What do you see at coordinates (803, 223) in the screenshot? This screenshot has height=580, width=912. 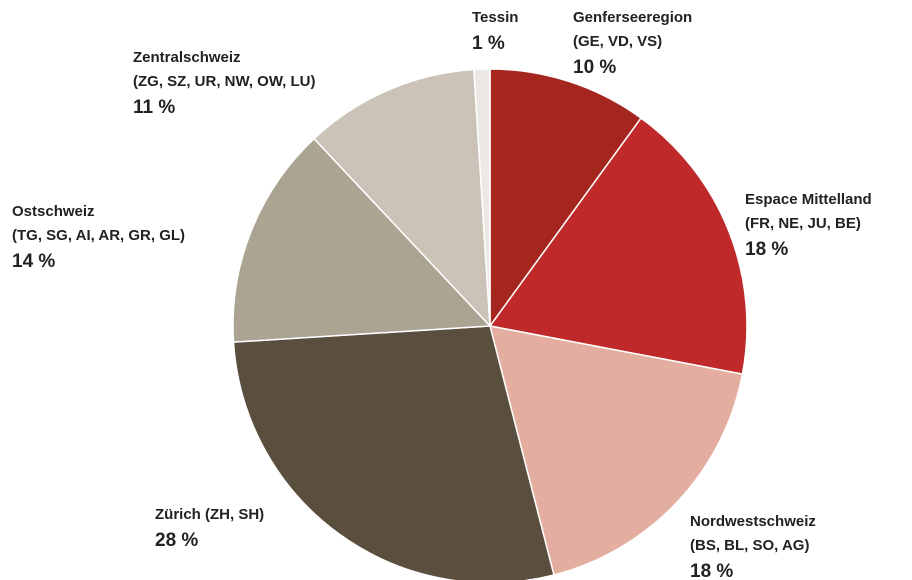 I see `slice-sublabel: (FR, NE, JU, BE)` at bounding box center [803, 223].